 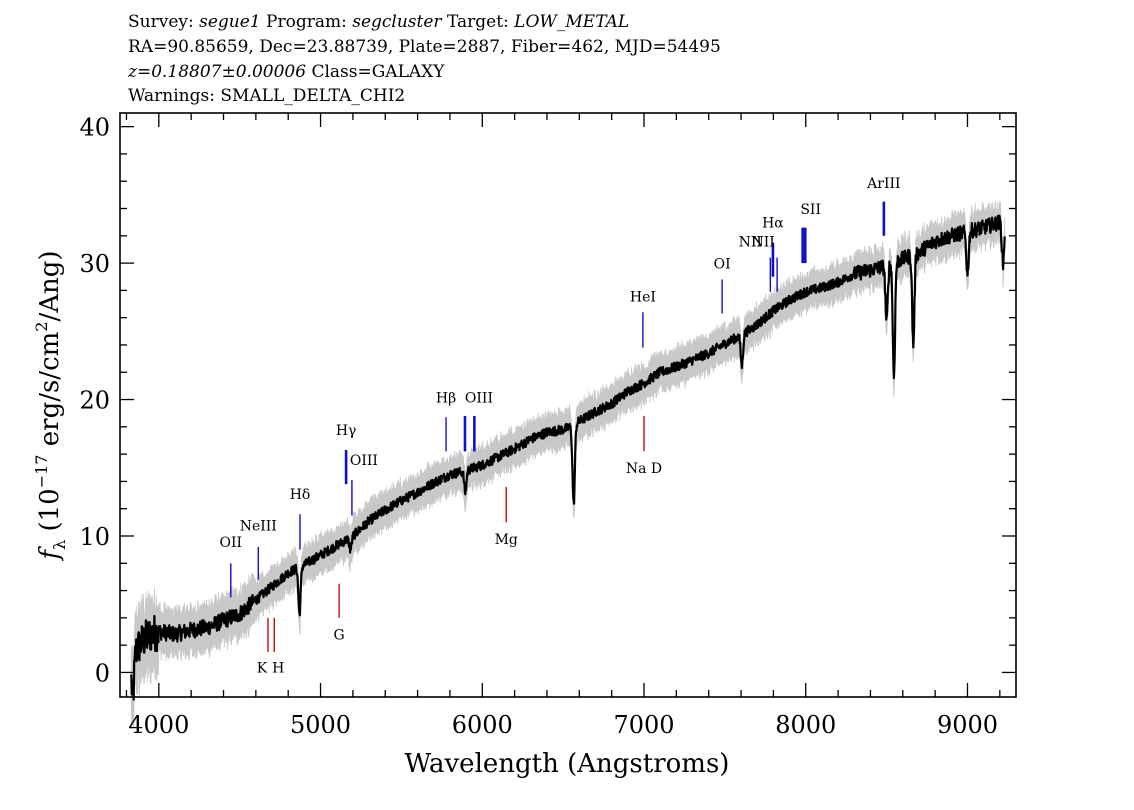 I want to click on line-label-1: NeIII, so click(x=258, y=527).